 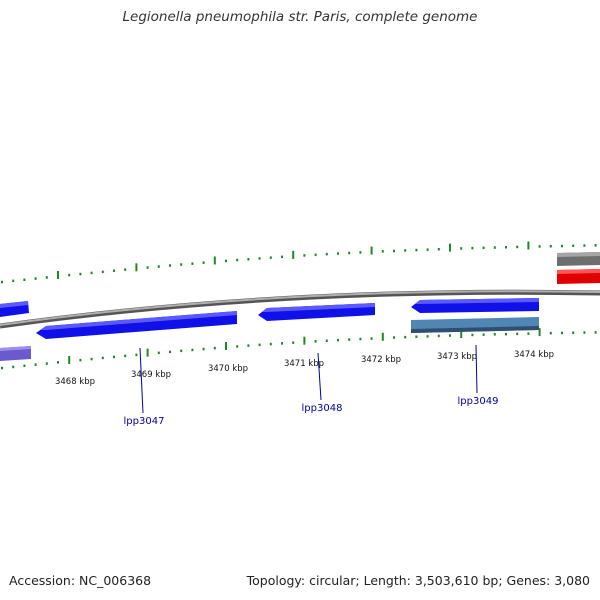 I want to click on feature-slateblue-left, so click(x=15, y=353).